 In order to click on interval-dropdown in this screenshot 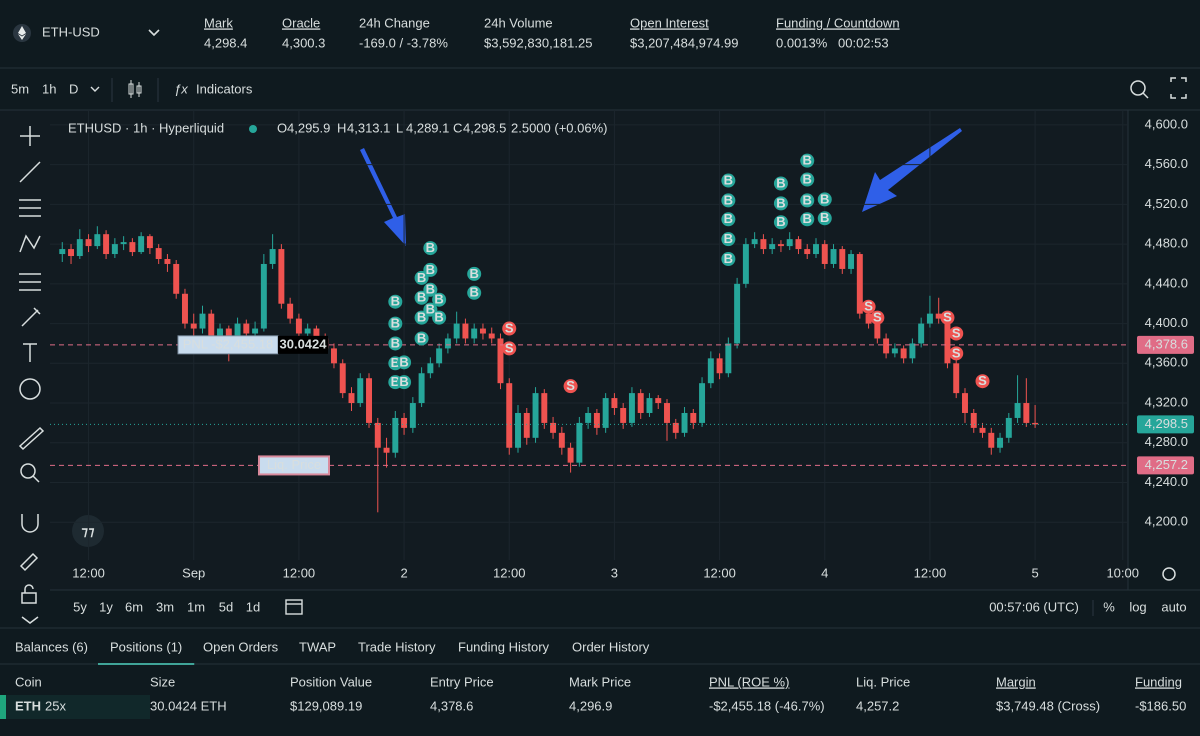, I will do `click(95, 89)`.